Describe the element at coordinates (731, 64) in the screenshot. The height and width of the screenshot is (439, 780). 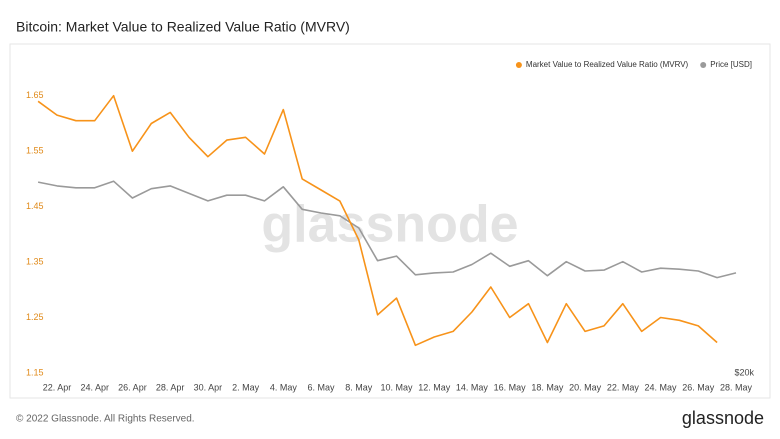
I see `legend-label: Price [USD]` at that location.